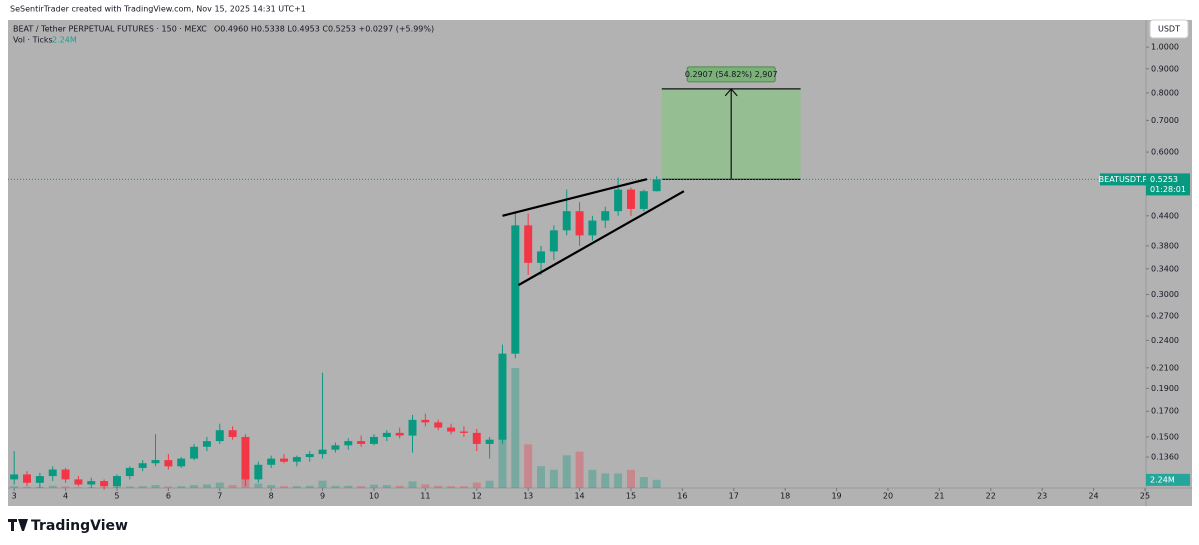  I want to click on x-tick-label: 25, so click(1145, 496).